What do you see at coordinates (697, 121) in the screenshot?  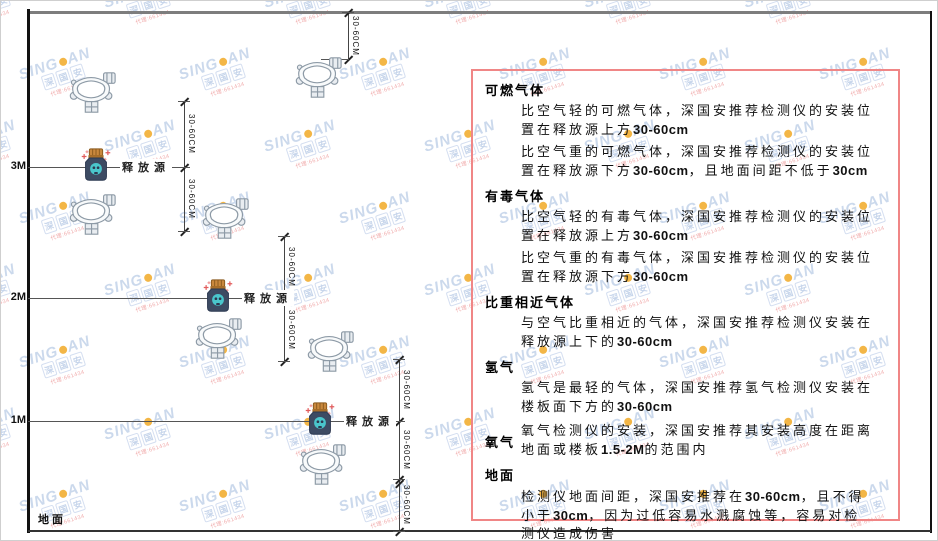 I see `section-paragraph: 比空气轻的可燃气体，深国安推荐检测仪的安装位置在释放源上方30-60cm` at bounding box center [697, 121].